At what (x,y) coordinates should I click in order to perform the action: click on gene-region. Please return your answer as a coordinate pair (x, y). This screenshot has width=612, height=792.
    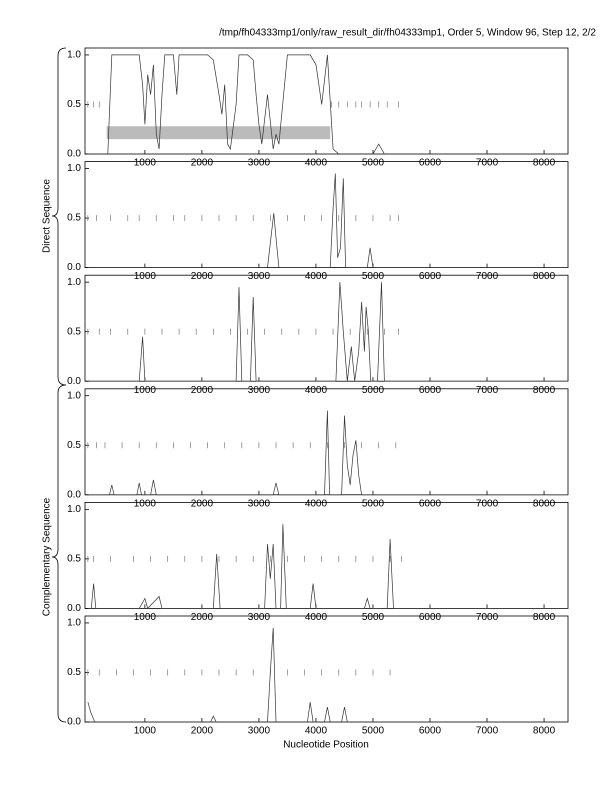
    Looking at the image, I should click on (218, 133).